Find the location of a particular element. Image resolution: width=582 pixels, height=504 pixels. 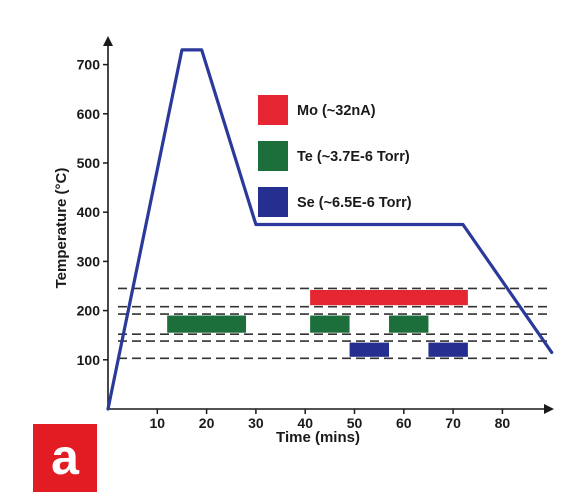

legend-label-mo: Mo (~32nA) is located at coordinates (336, 111).